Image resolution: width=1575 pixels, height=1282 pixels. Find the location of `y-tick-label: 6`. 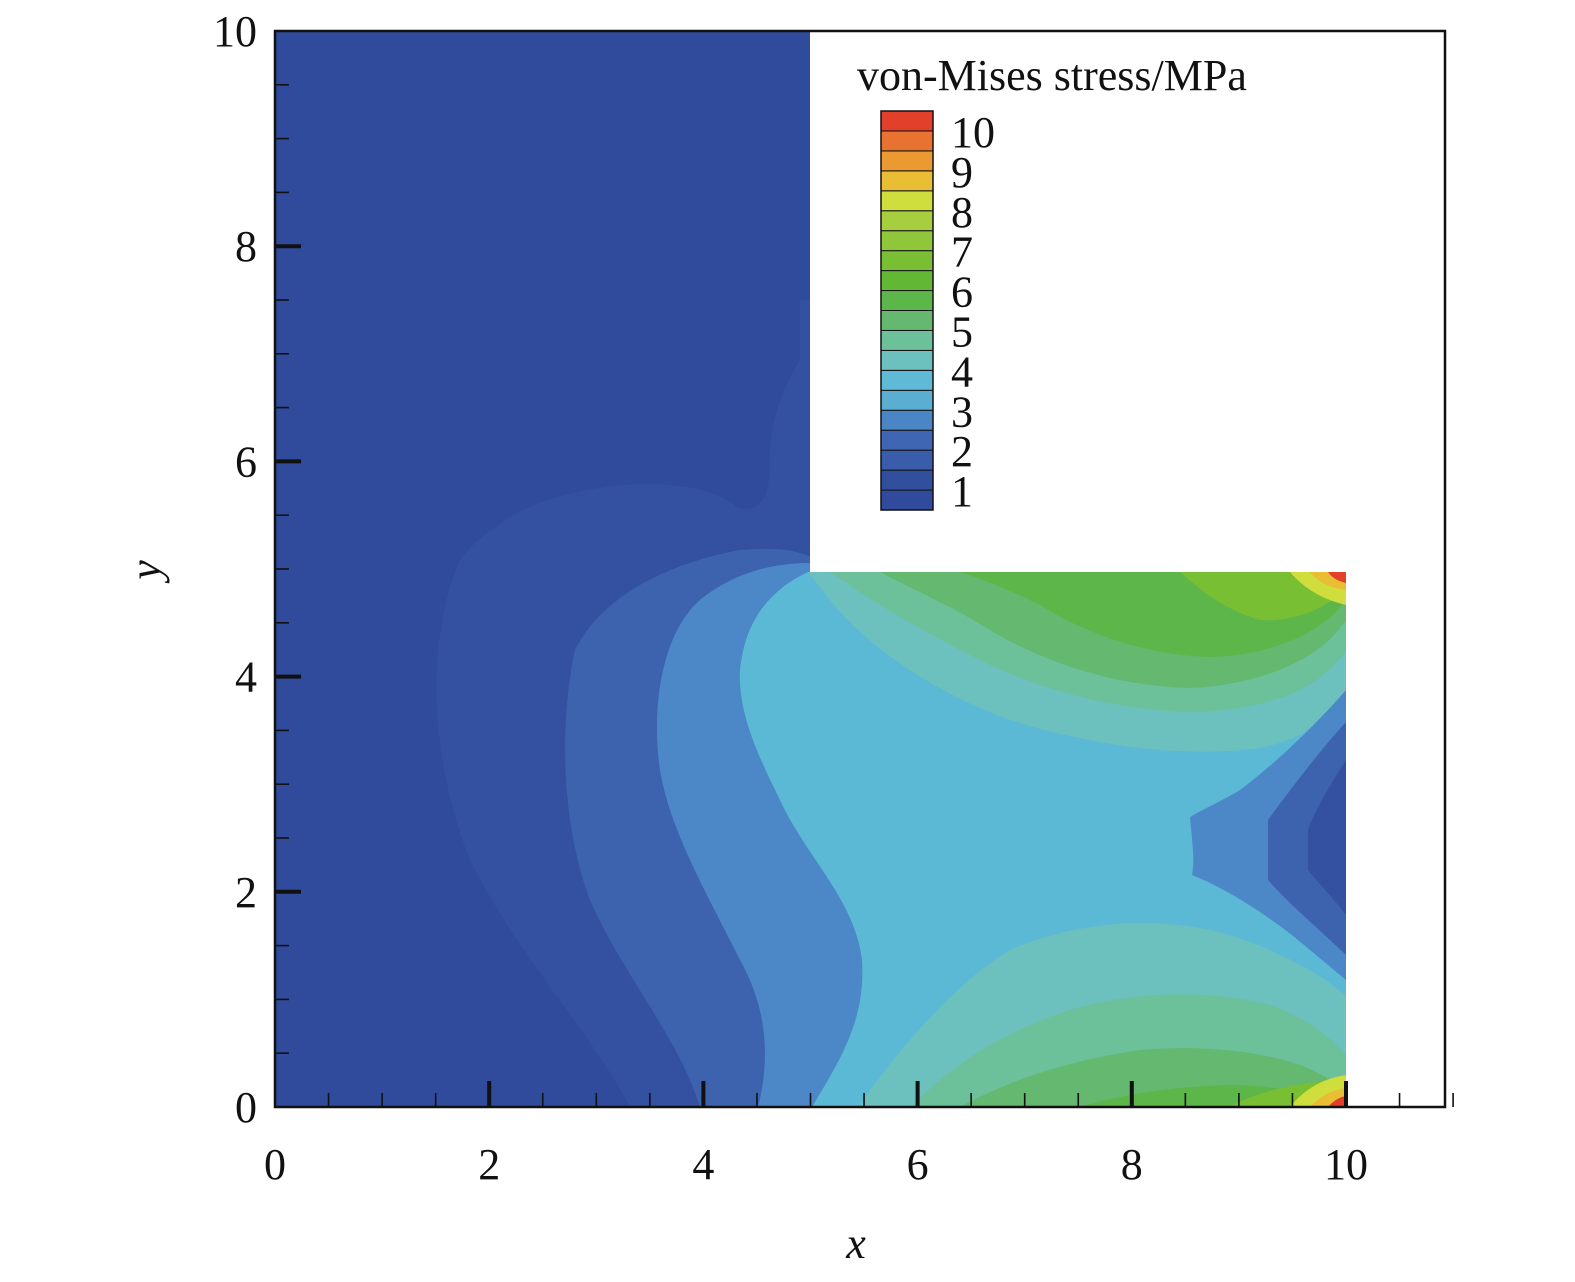

y-tick-label: 6 is located at coordinates (246, 461).